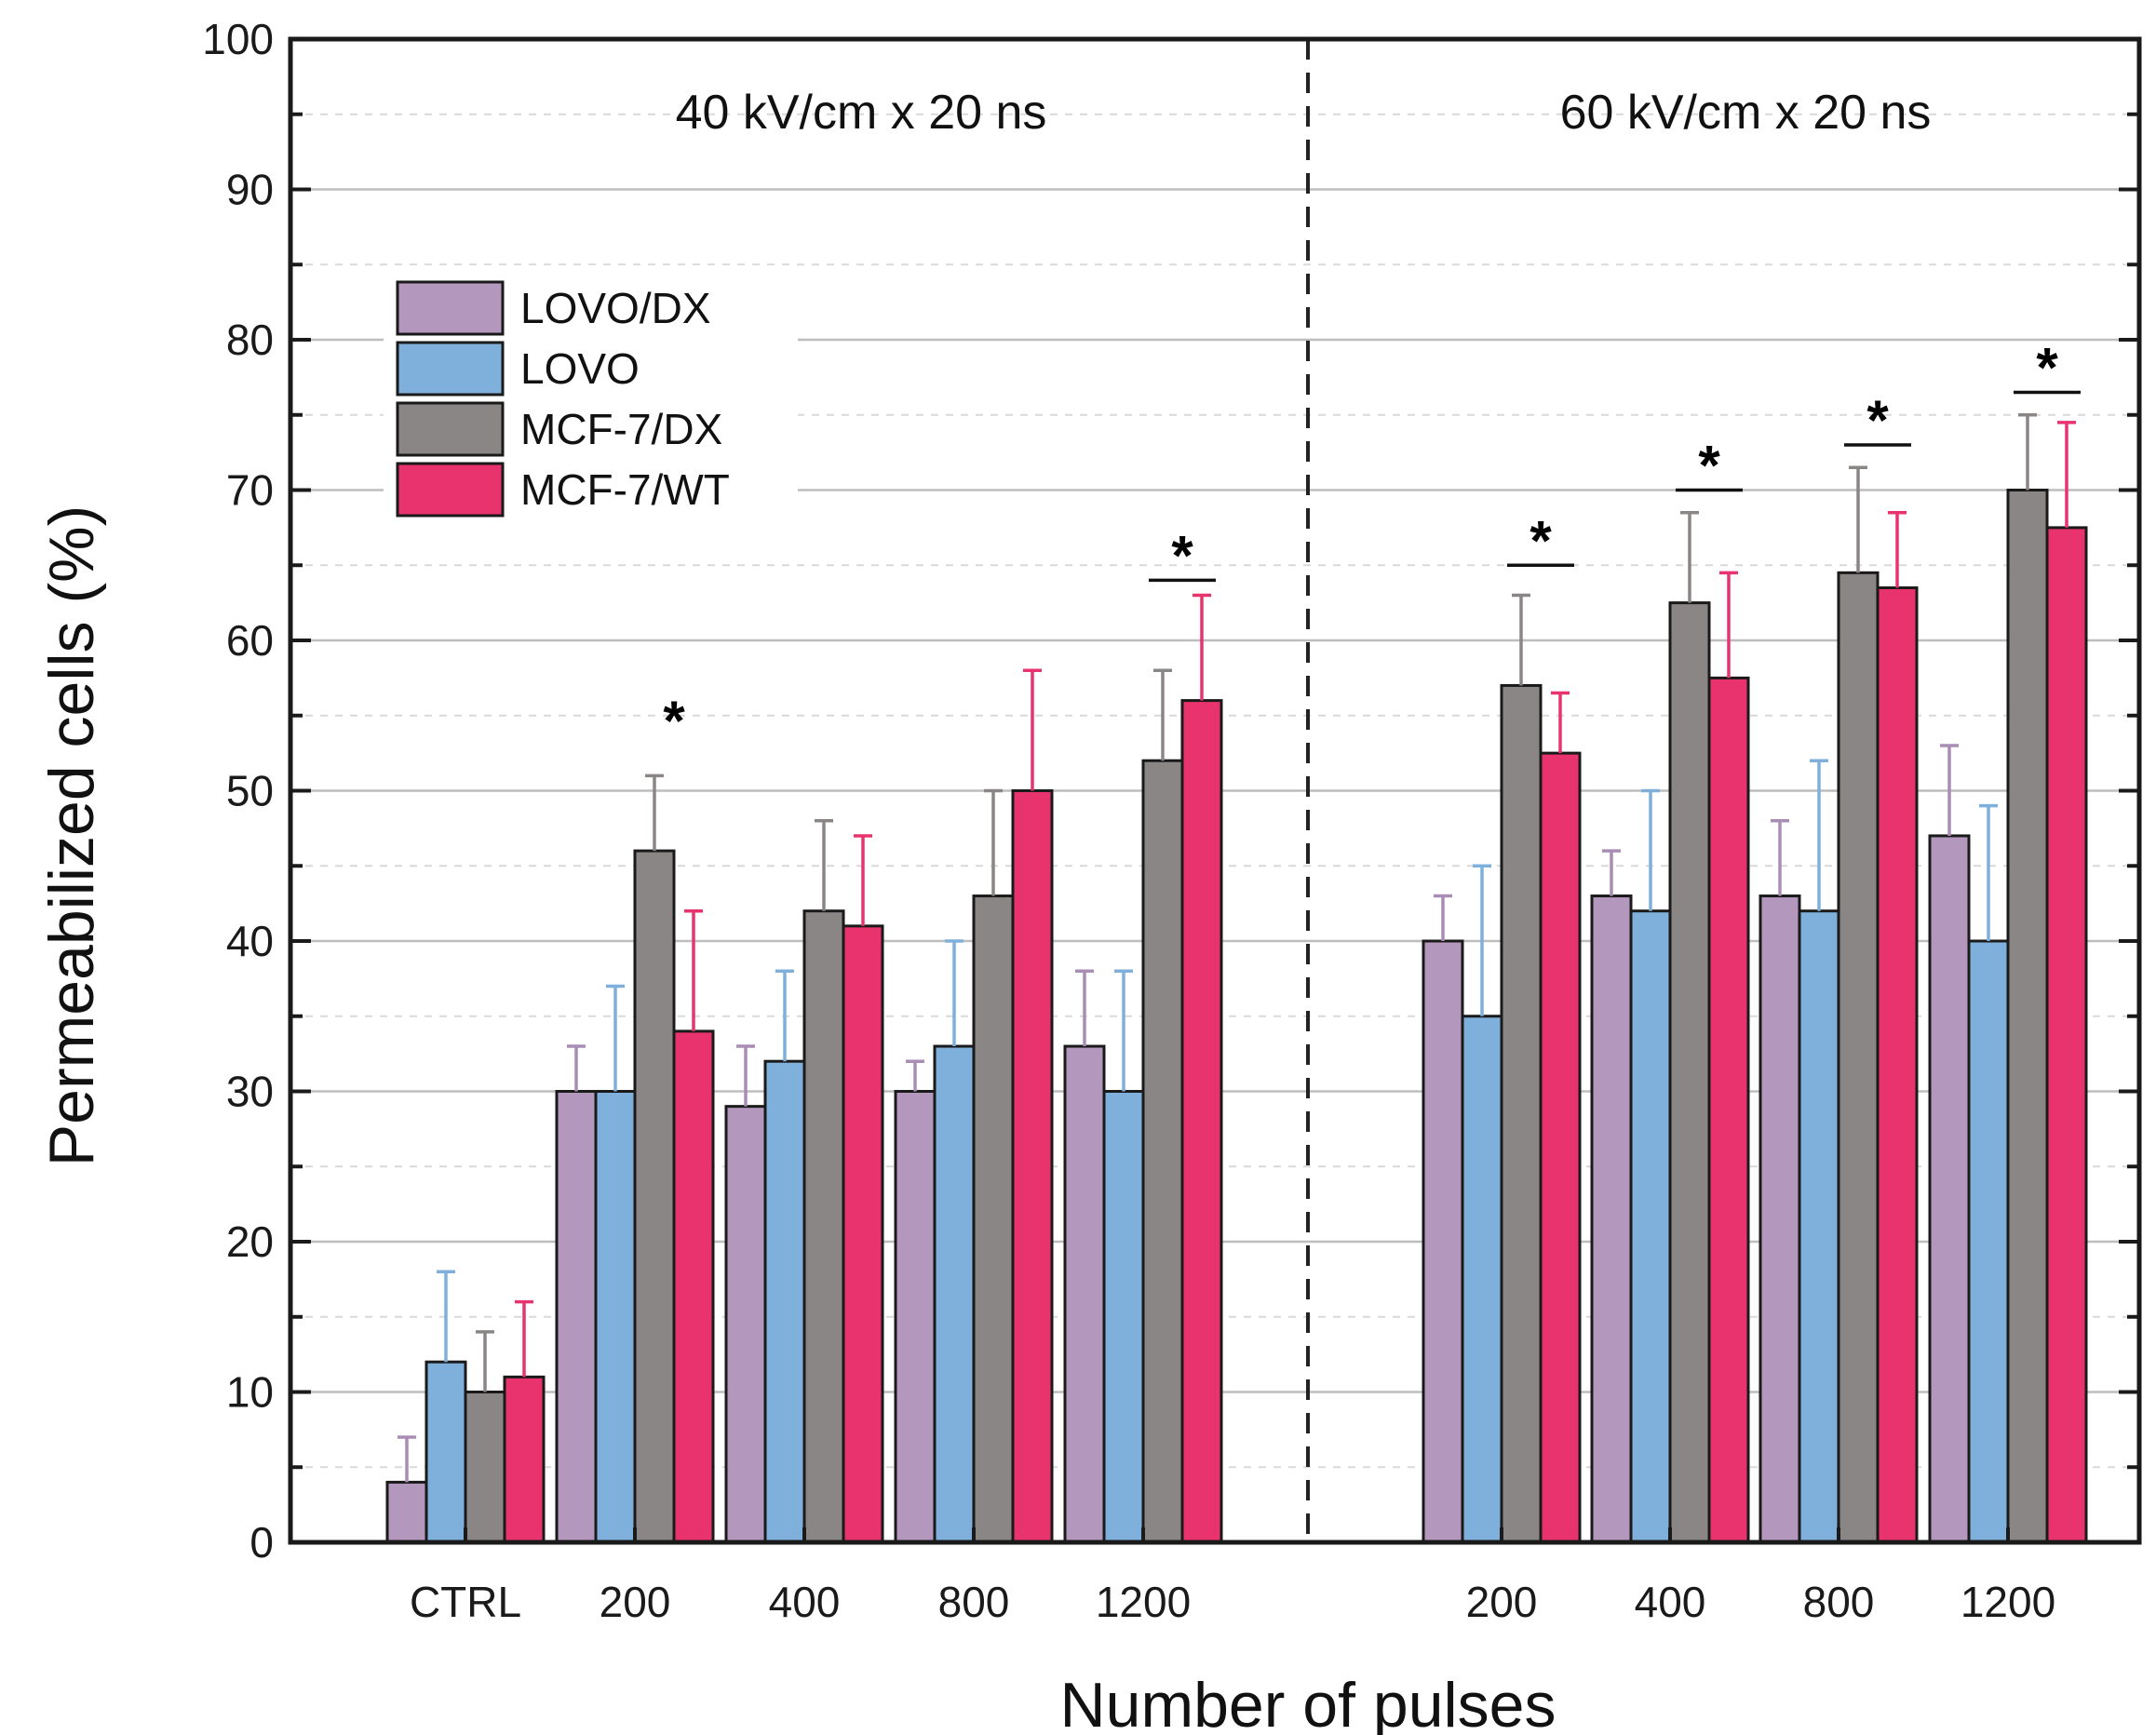 This screenshot has width=2156, height=1735. Describe the element at coordinates (250, 1241) in the screenshot. I see `y-tick-label: 20` at that location.